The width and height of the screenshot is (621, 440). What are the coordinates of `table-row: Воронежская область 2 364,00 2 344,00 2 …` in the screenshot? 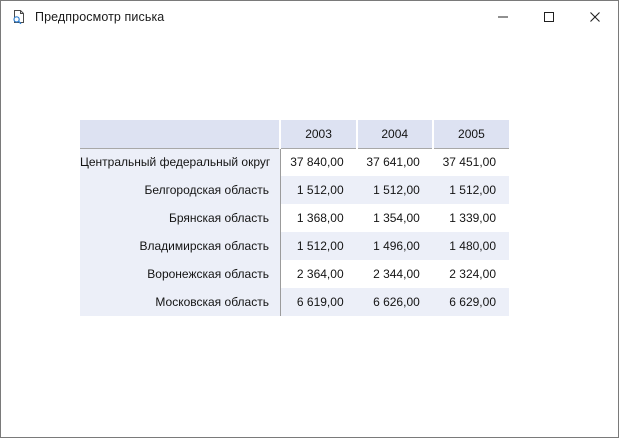 It's located at (294, 274).